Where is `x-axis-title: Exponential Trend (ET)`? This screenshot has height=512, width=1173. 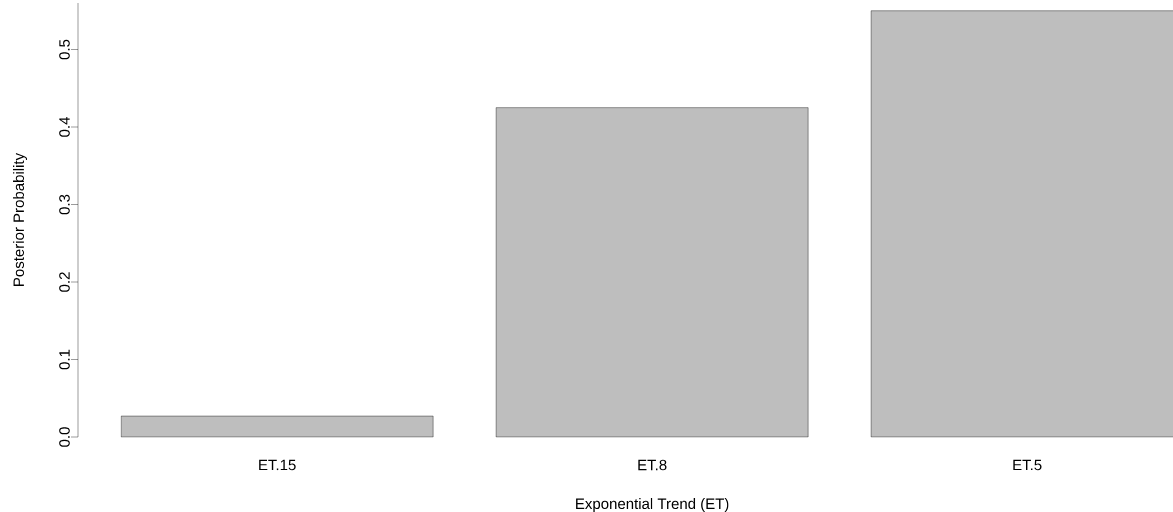
x-axis-title: Exponential Trend (ET) is located at coordinates (652, 505).